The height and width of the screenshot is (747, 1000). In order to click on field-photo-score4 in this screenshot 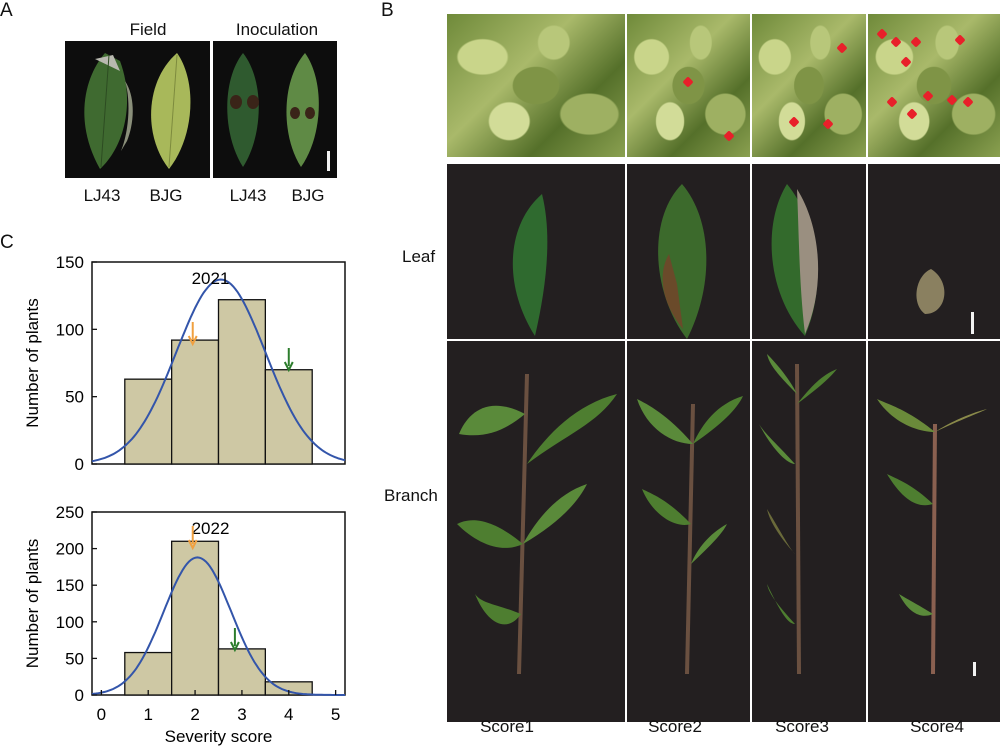, I will do `click(934, 85)`.